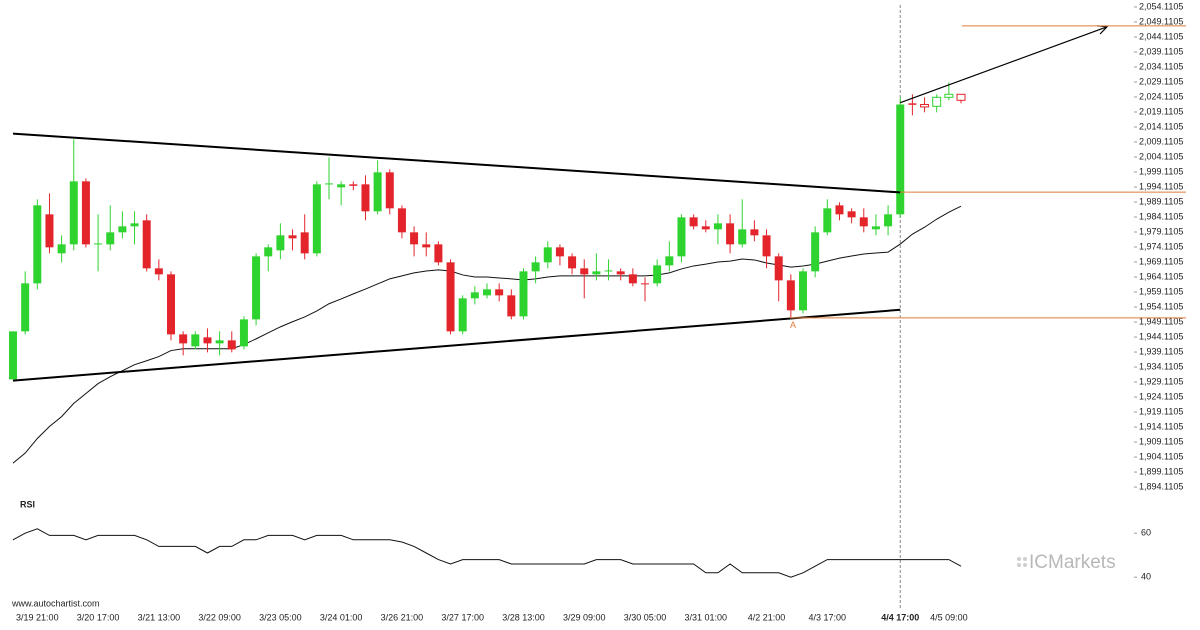  What do you see at coordinates (280, 617) in the screenshot?
I see `x-tick-label: 3/23 05:00` at bounding box center [280, 617].